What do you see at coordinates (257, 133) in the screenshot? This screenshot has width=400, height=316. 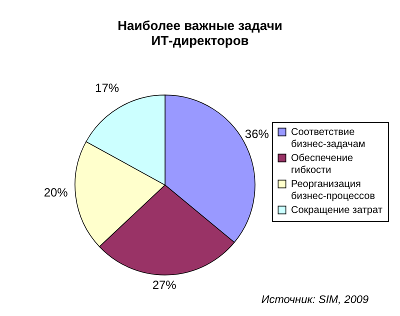 I see `data-label: 36%` at bounding box center [257, 133].